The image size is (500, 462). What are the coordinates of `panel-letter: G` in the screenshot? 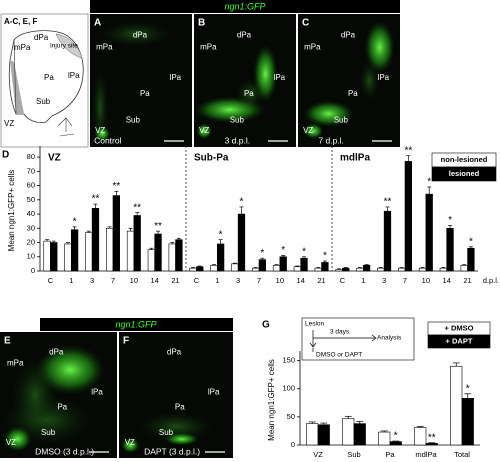 It's located at (266, 325).